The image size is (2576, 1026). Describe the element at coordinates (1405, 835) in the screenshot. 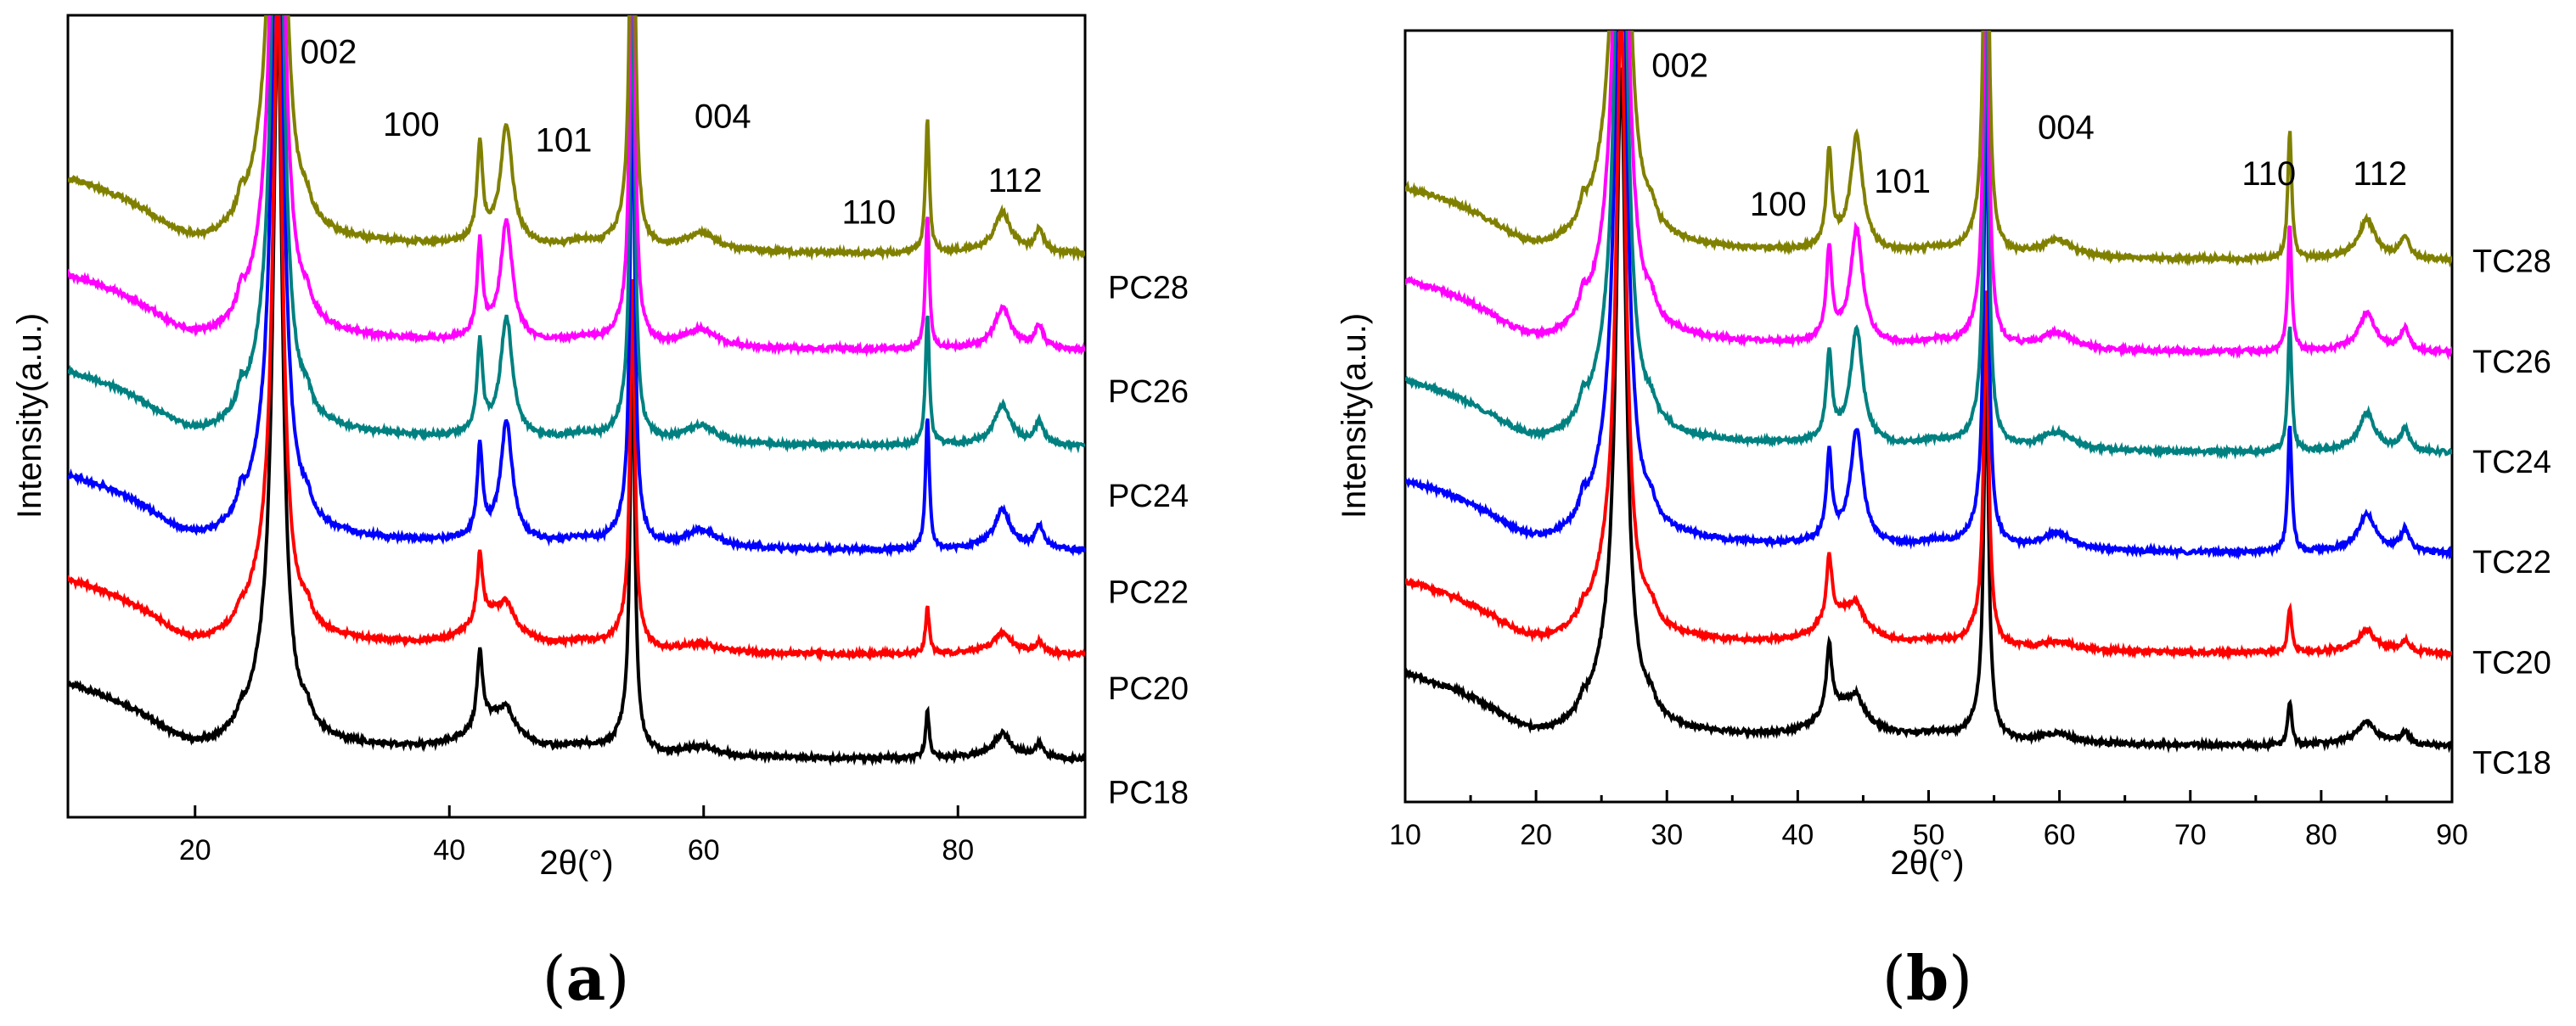

I see `x-tick-label-10: 10` at that location.